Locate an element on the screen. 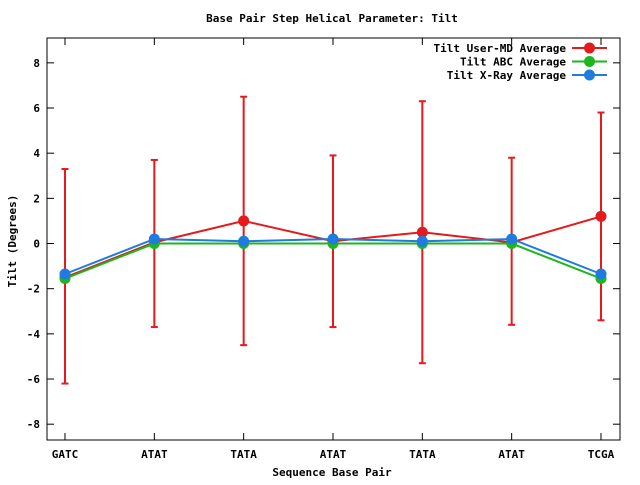 This screenshot has width=640, height=485. y-tick-label: 8 is located at coordinates (36, 63).